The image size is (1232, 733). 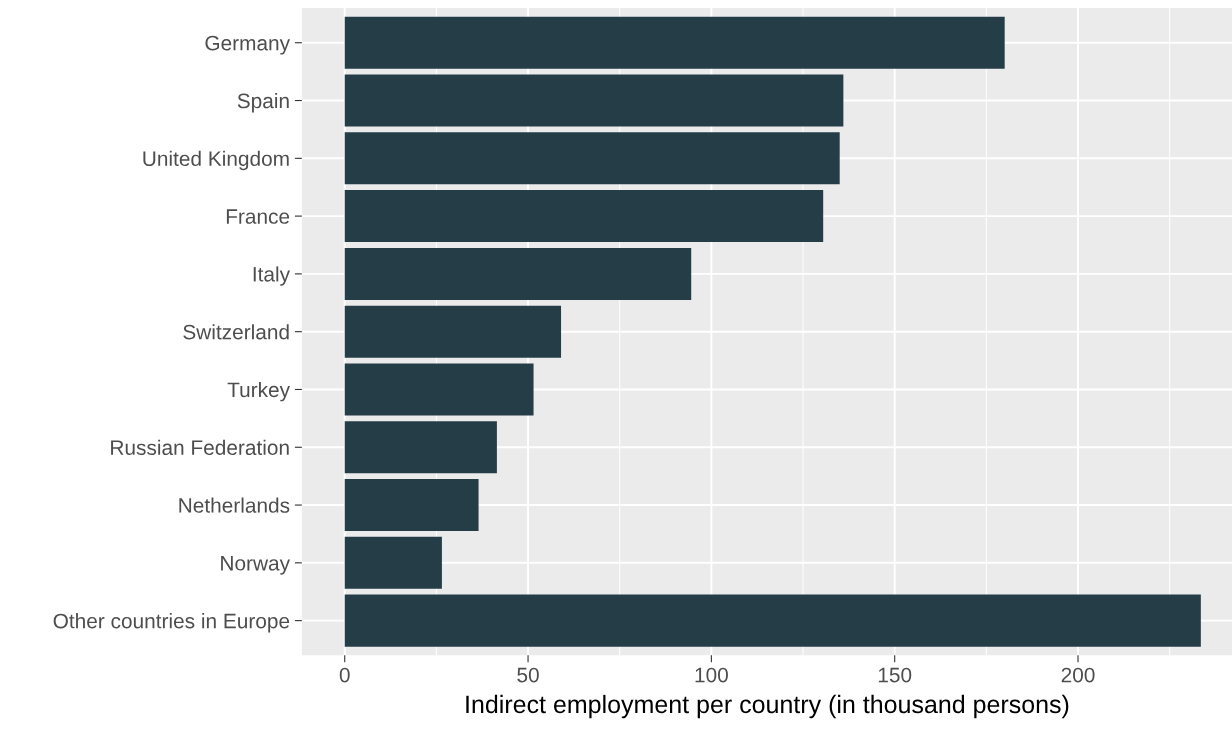 What do you see at coordinates (247, 45) in the screenshot?
I see `y-tick-label: Germany` at bounding box center [247, 45].